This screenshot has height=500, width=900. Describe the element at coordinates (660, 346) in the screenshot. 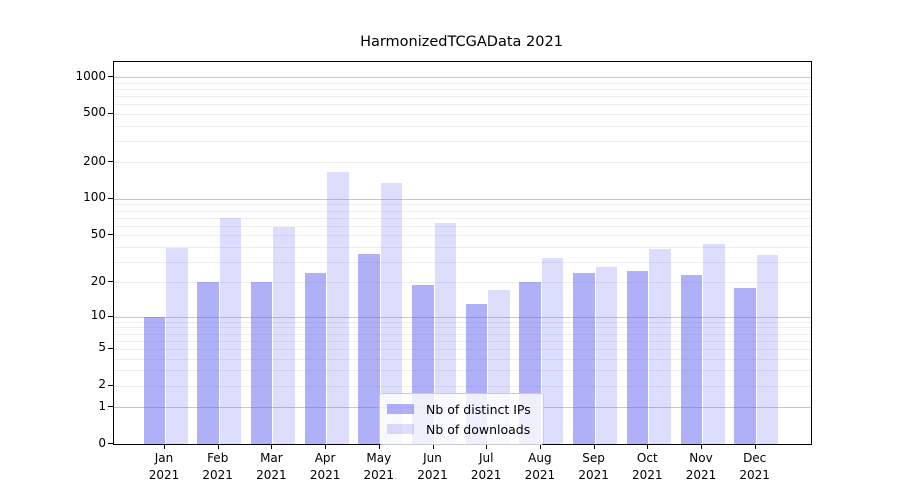

I see `bar-downloads-oct` at that location.